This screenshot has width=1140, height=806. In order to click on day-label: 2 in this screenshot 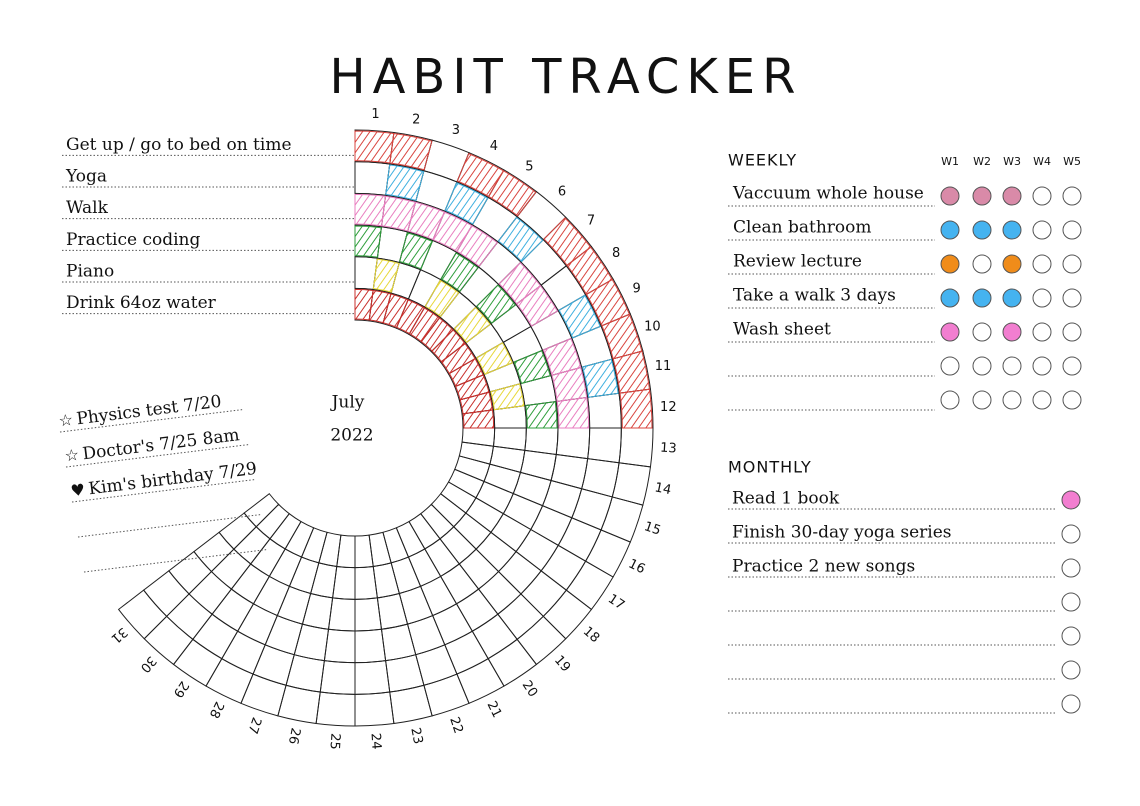, I will do `click(416, 120)`.